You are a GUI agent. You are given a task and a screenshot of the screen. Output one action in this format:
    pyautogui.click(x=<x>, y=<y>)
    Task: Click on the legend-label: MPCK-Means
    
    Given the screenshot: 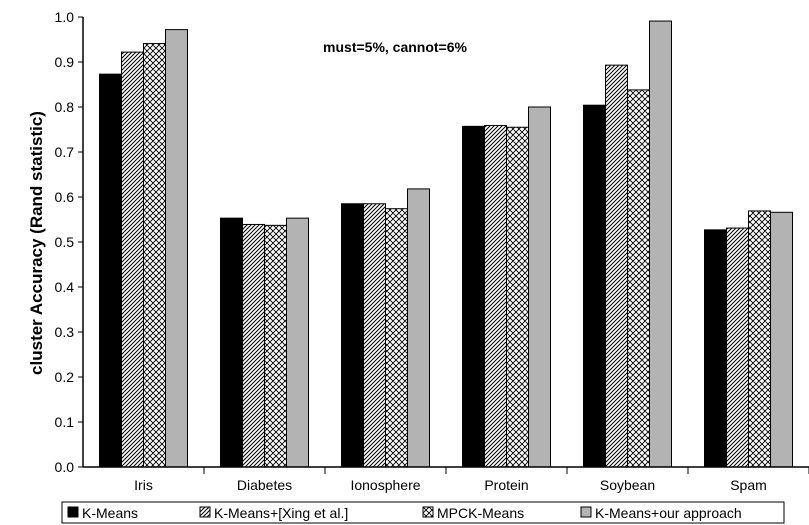 What is the action you would take?
    pyautogui.click(x=480, y=513)
    